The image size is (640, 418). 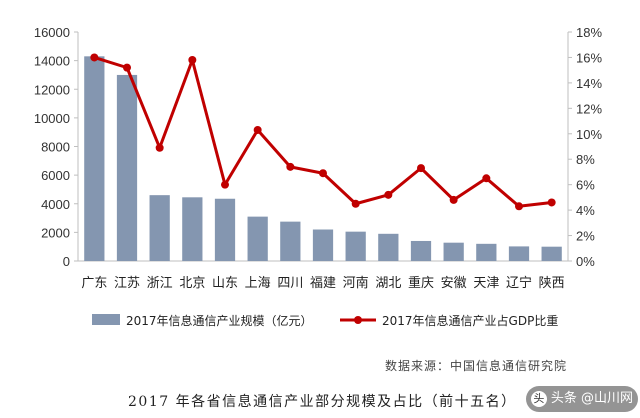 I want to click on source-note: 数据来源：中国信息通信研究院, so click(x=476, y=366).